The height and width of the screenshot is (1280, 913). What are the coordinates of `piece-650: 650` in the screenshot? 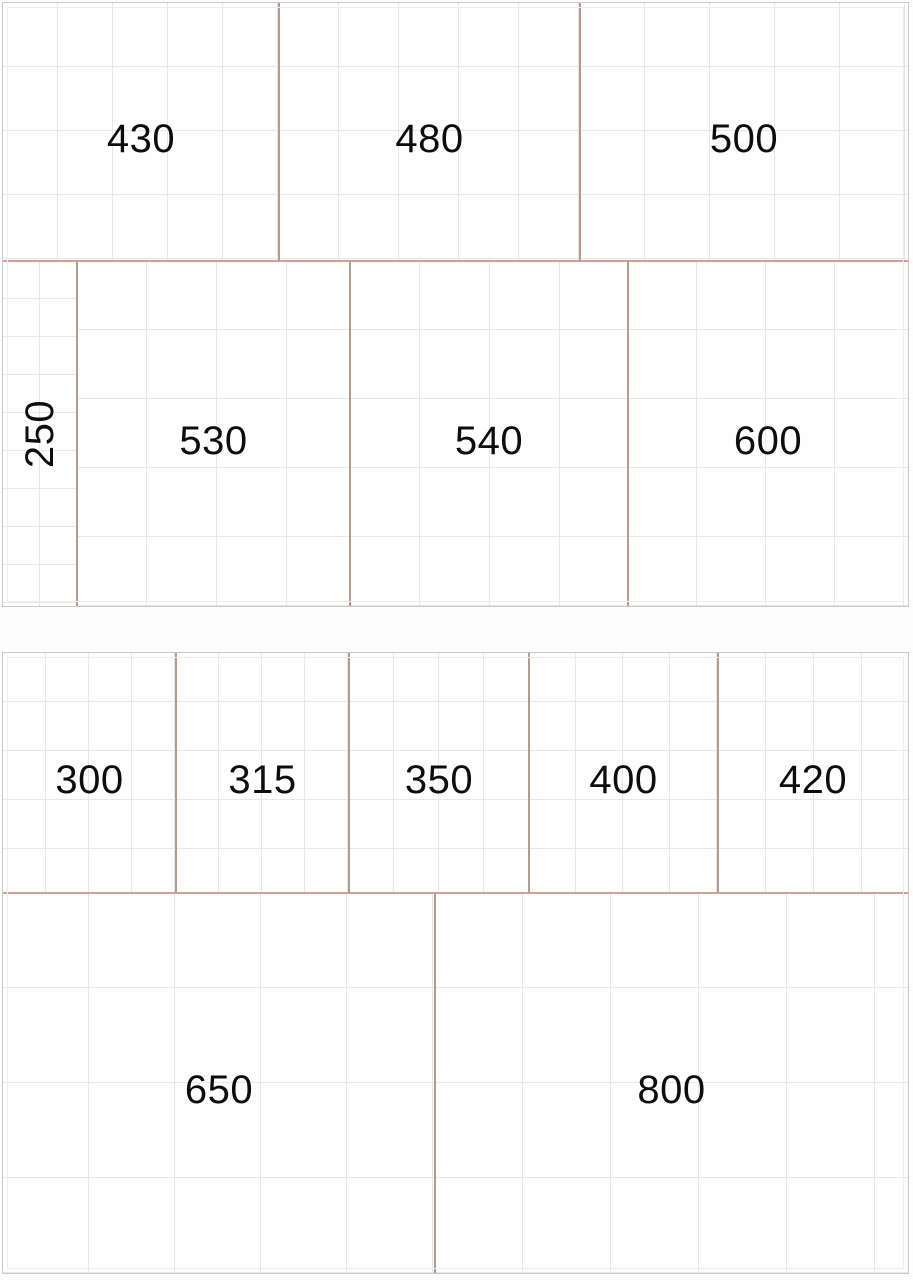 It's located at (219, 1083).